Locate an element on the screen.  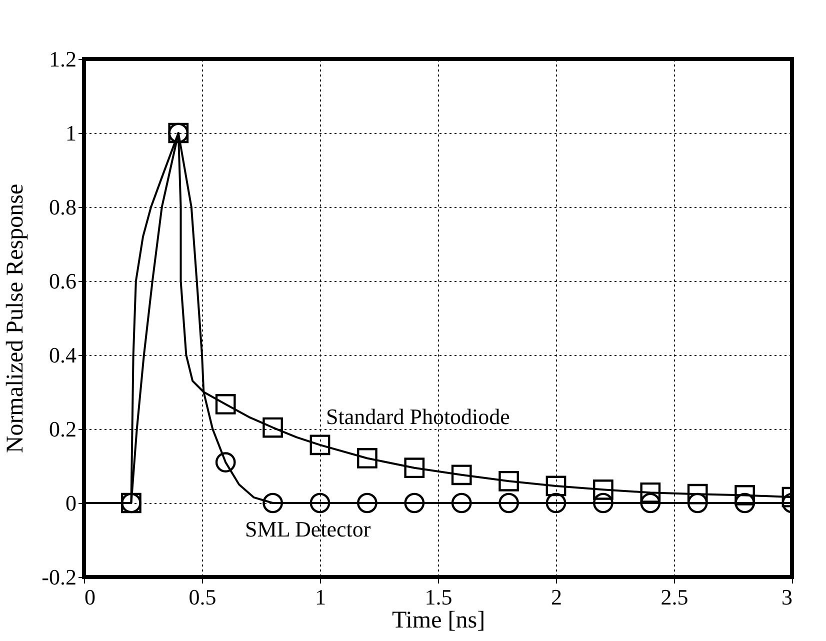
x-tick-label: 2 is located at coordinates (556, 597).